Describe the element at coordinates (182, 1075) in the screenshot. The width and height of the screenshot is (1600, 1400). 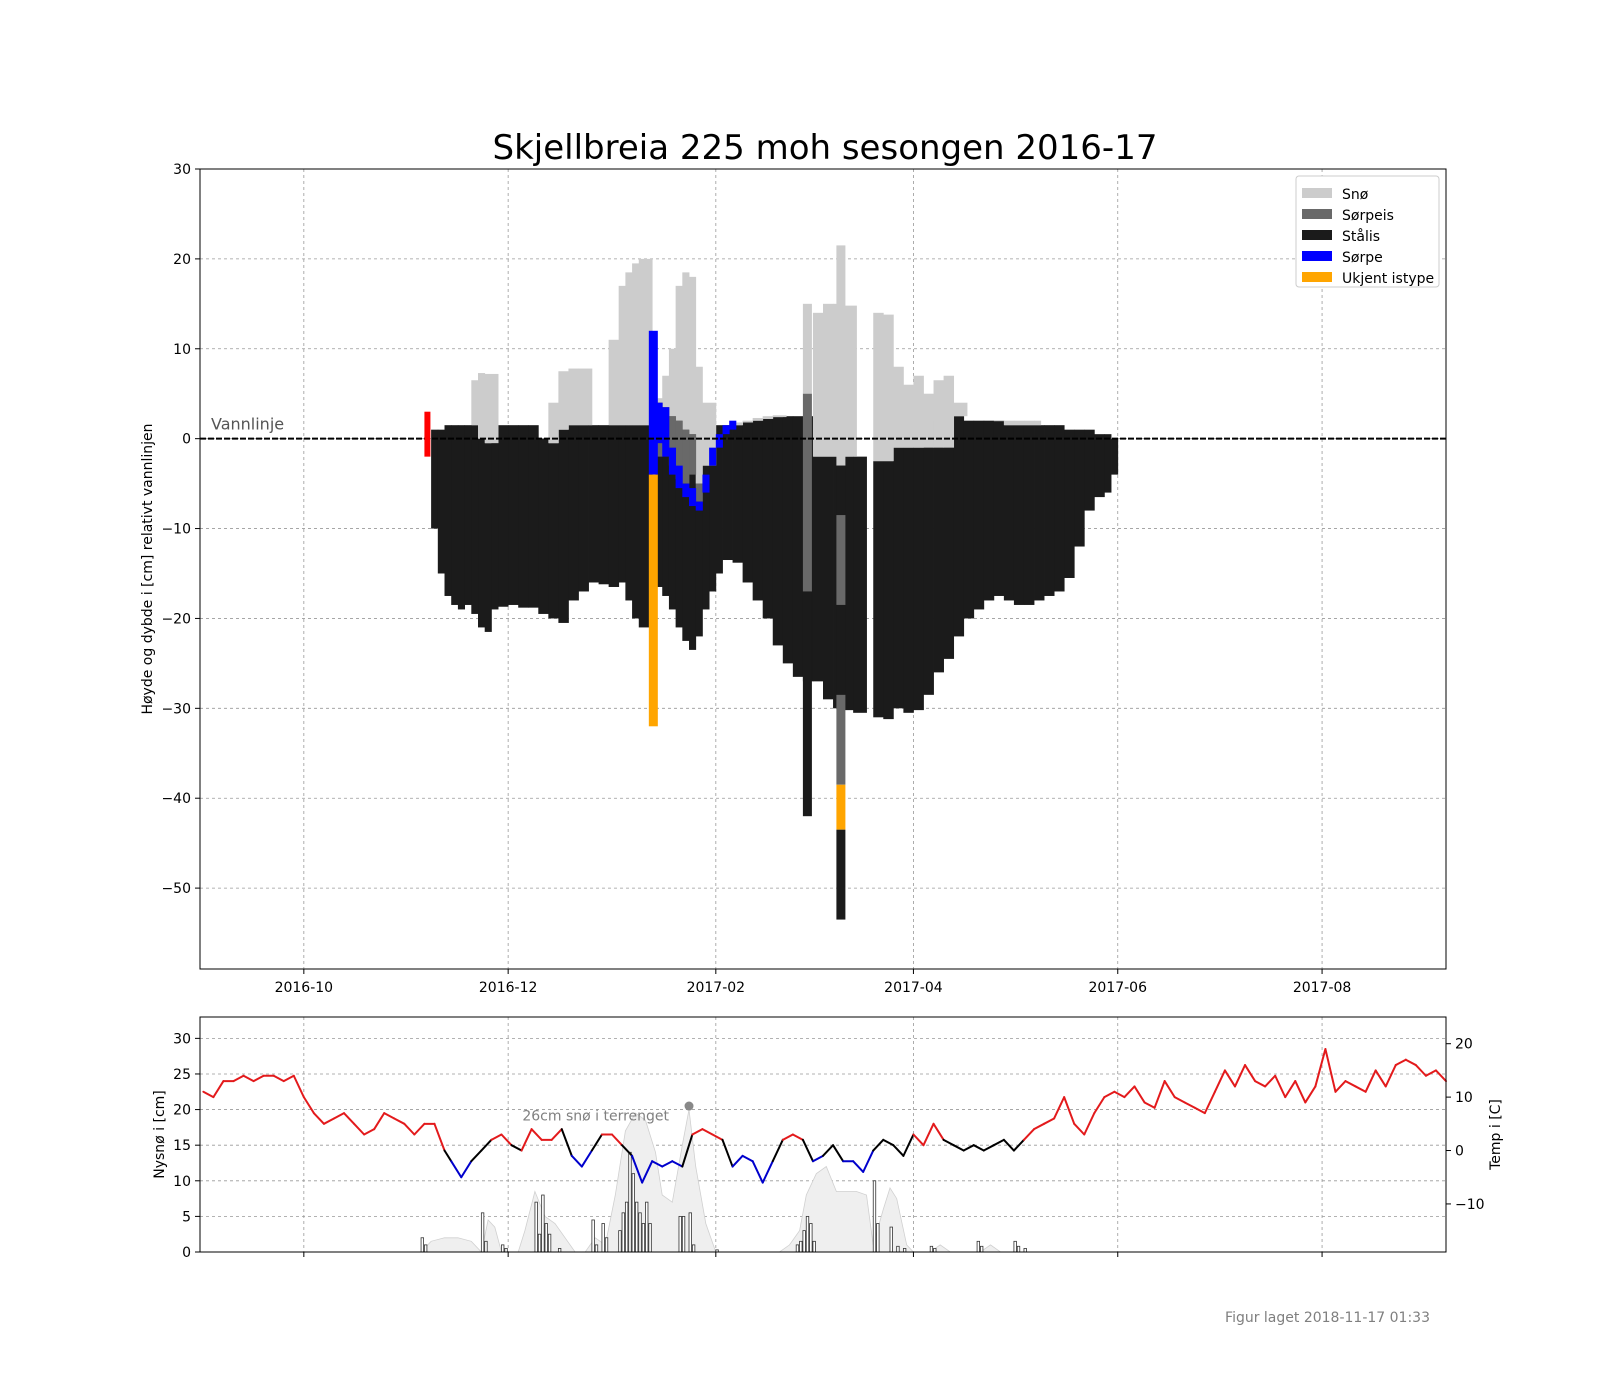
I see `y-tick-label: 25` at that location.